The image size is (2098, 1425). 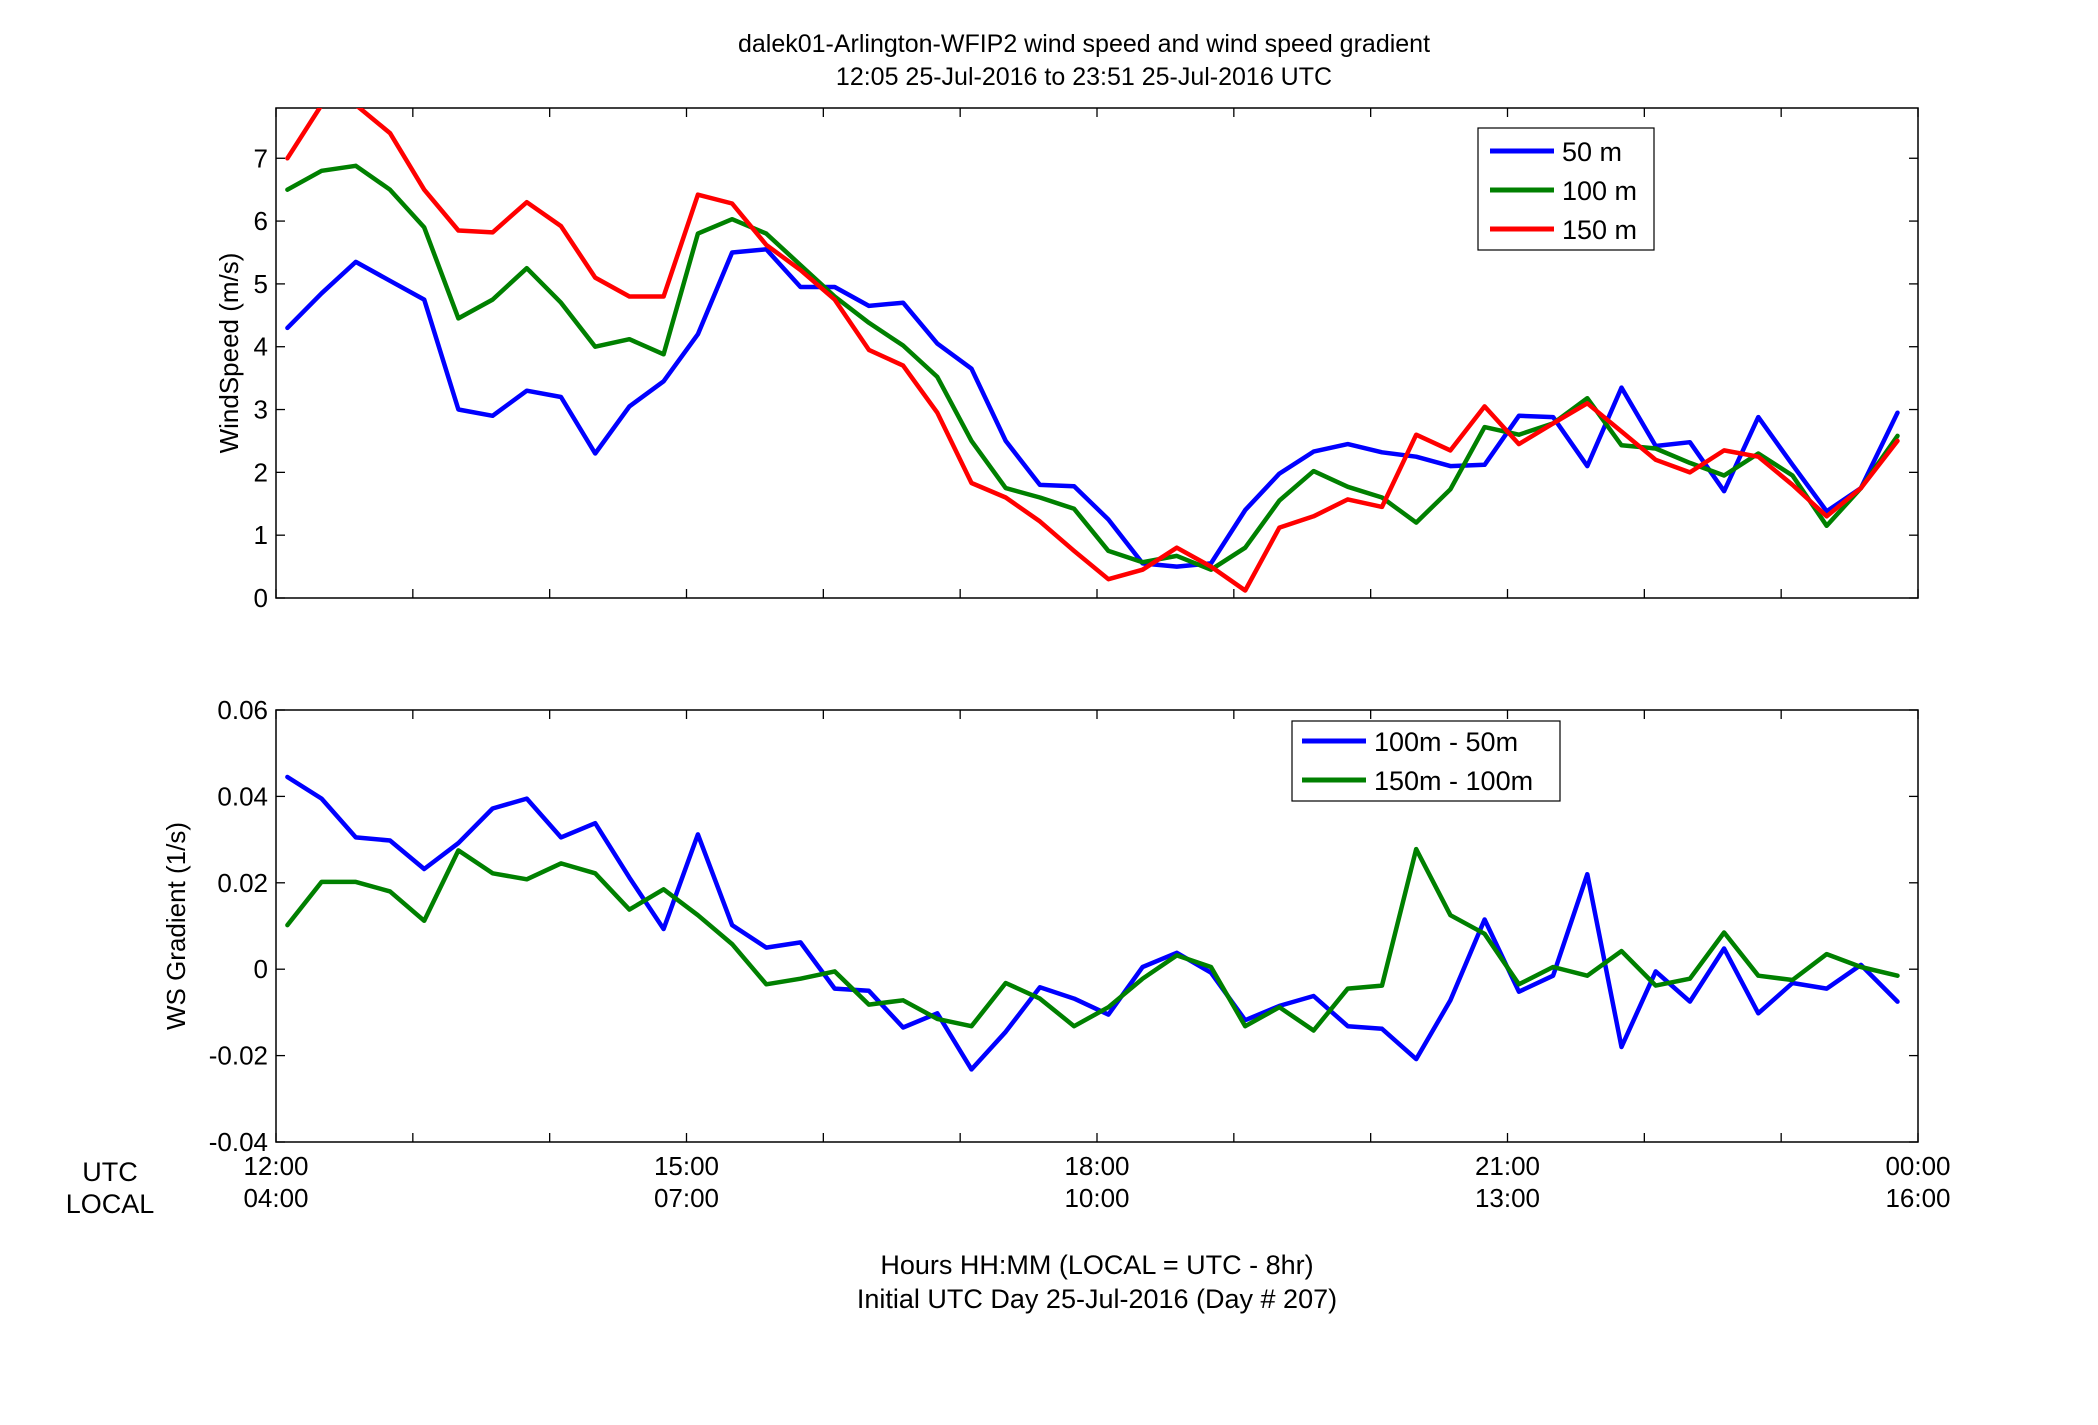 What do you see at coordinates (261, 158) in the screenshot?
I see `windspeed-y-tick-label: 7` at bounding box center [261, 158].